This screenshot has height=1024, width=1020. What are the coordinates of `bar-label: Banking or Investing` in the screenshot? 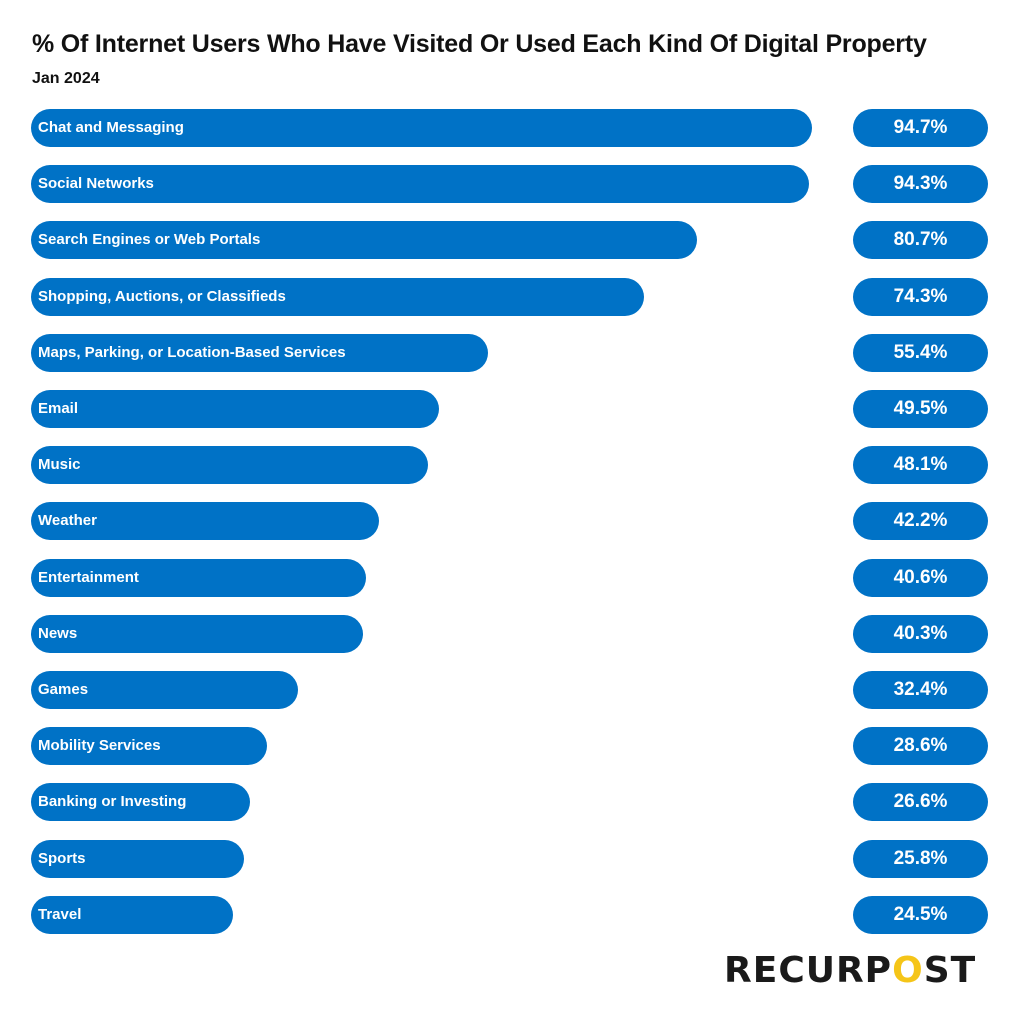 It's located at (112, 802).